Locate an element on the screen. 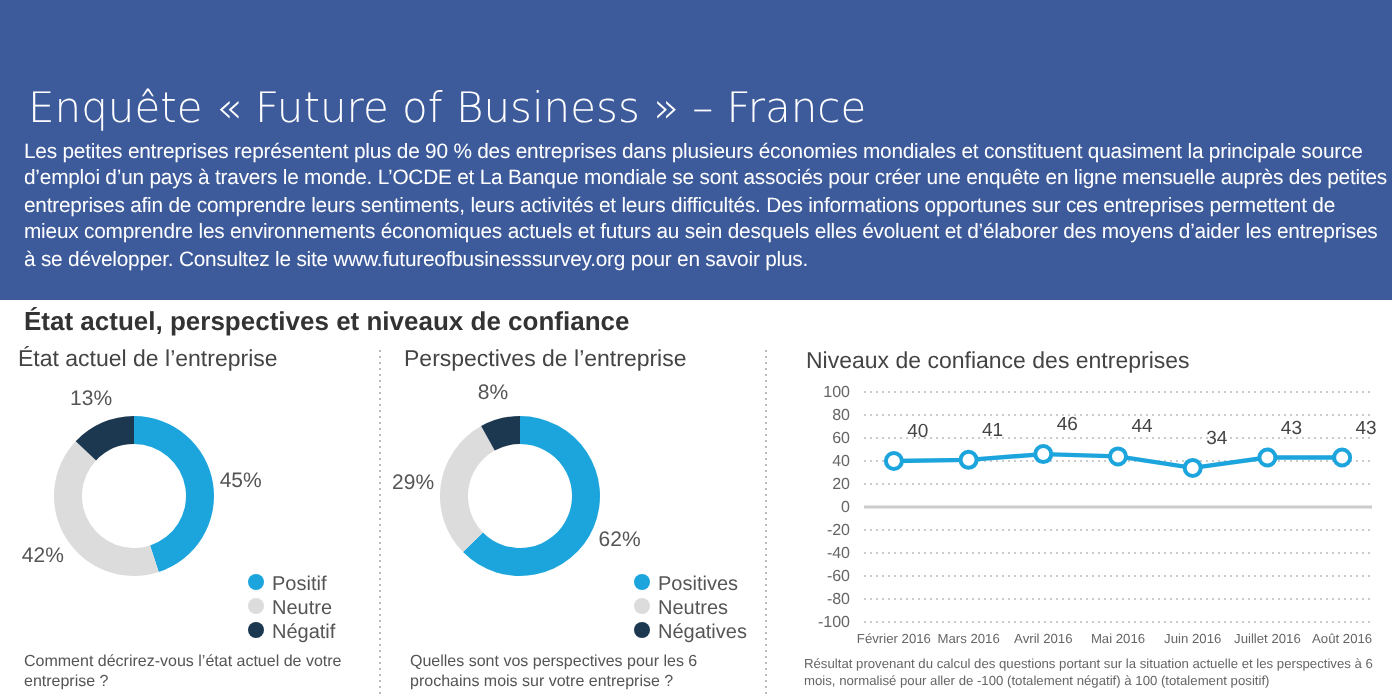  chart-title: Perspectives de l’entreprise is located at coordinates (545, 360).